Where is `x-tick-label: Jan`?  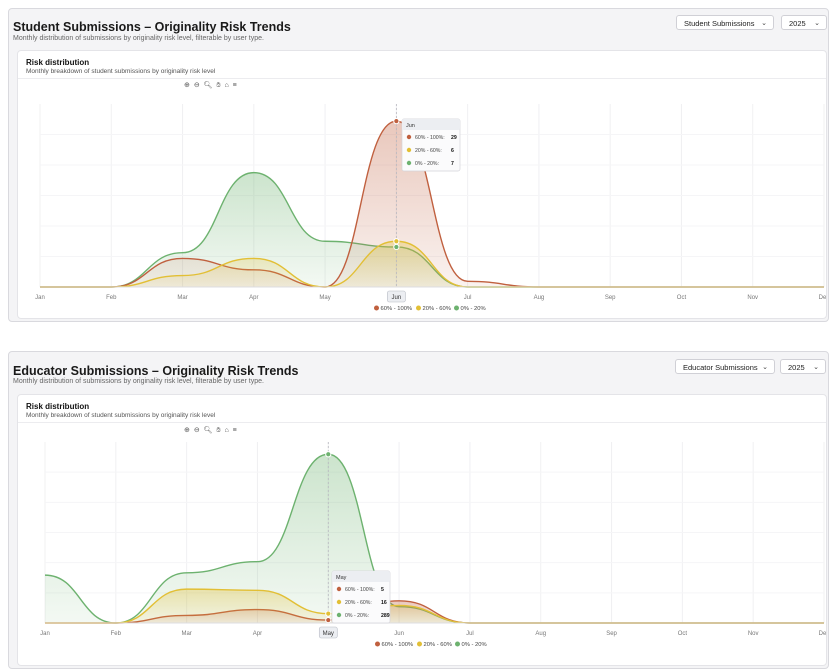
x-tick-label: Jan is located at coordinates (45, 634).